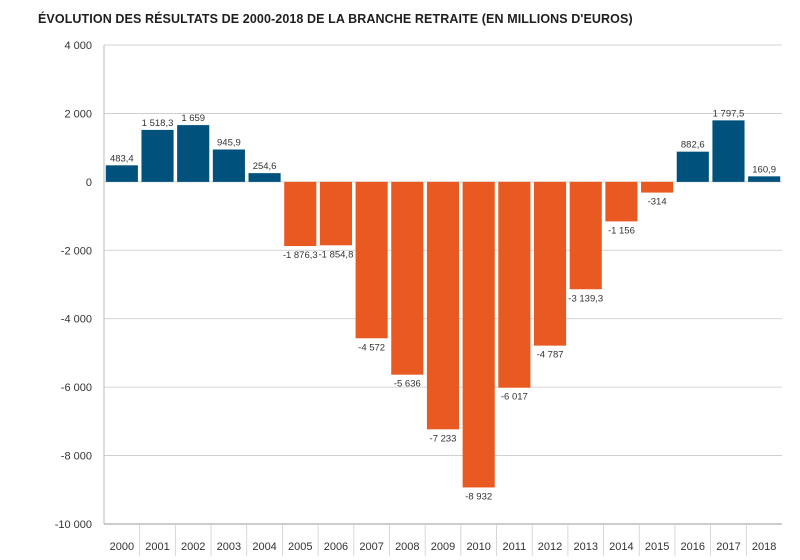  What do you see at coordinates (407, 278) in the screenshot?
I see `bar-2008` at bounding box center [407, 278].